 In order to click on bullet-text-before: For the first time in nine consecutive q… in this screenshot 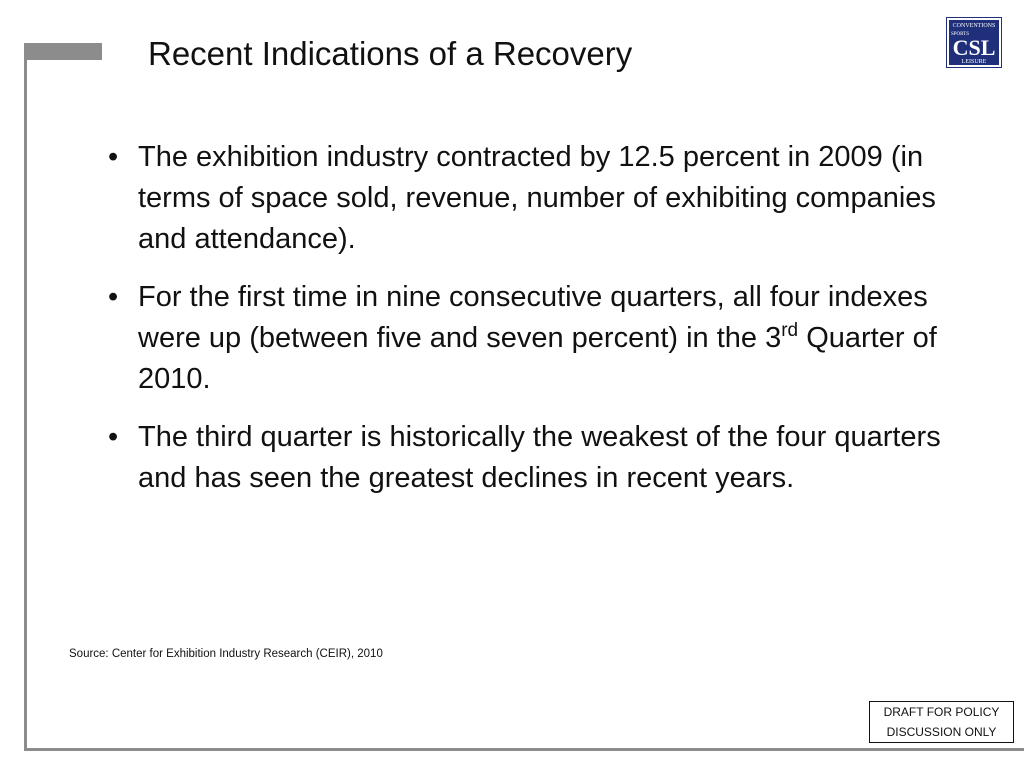, I will do `click(533, 317)`.